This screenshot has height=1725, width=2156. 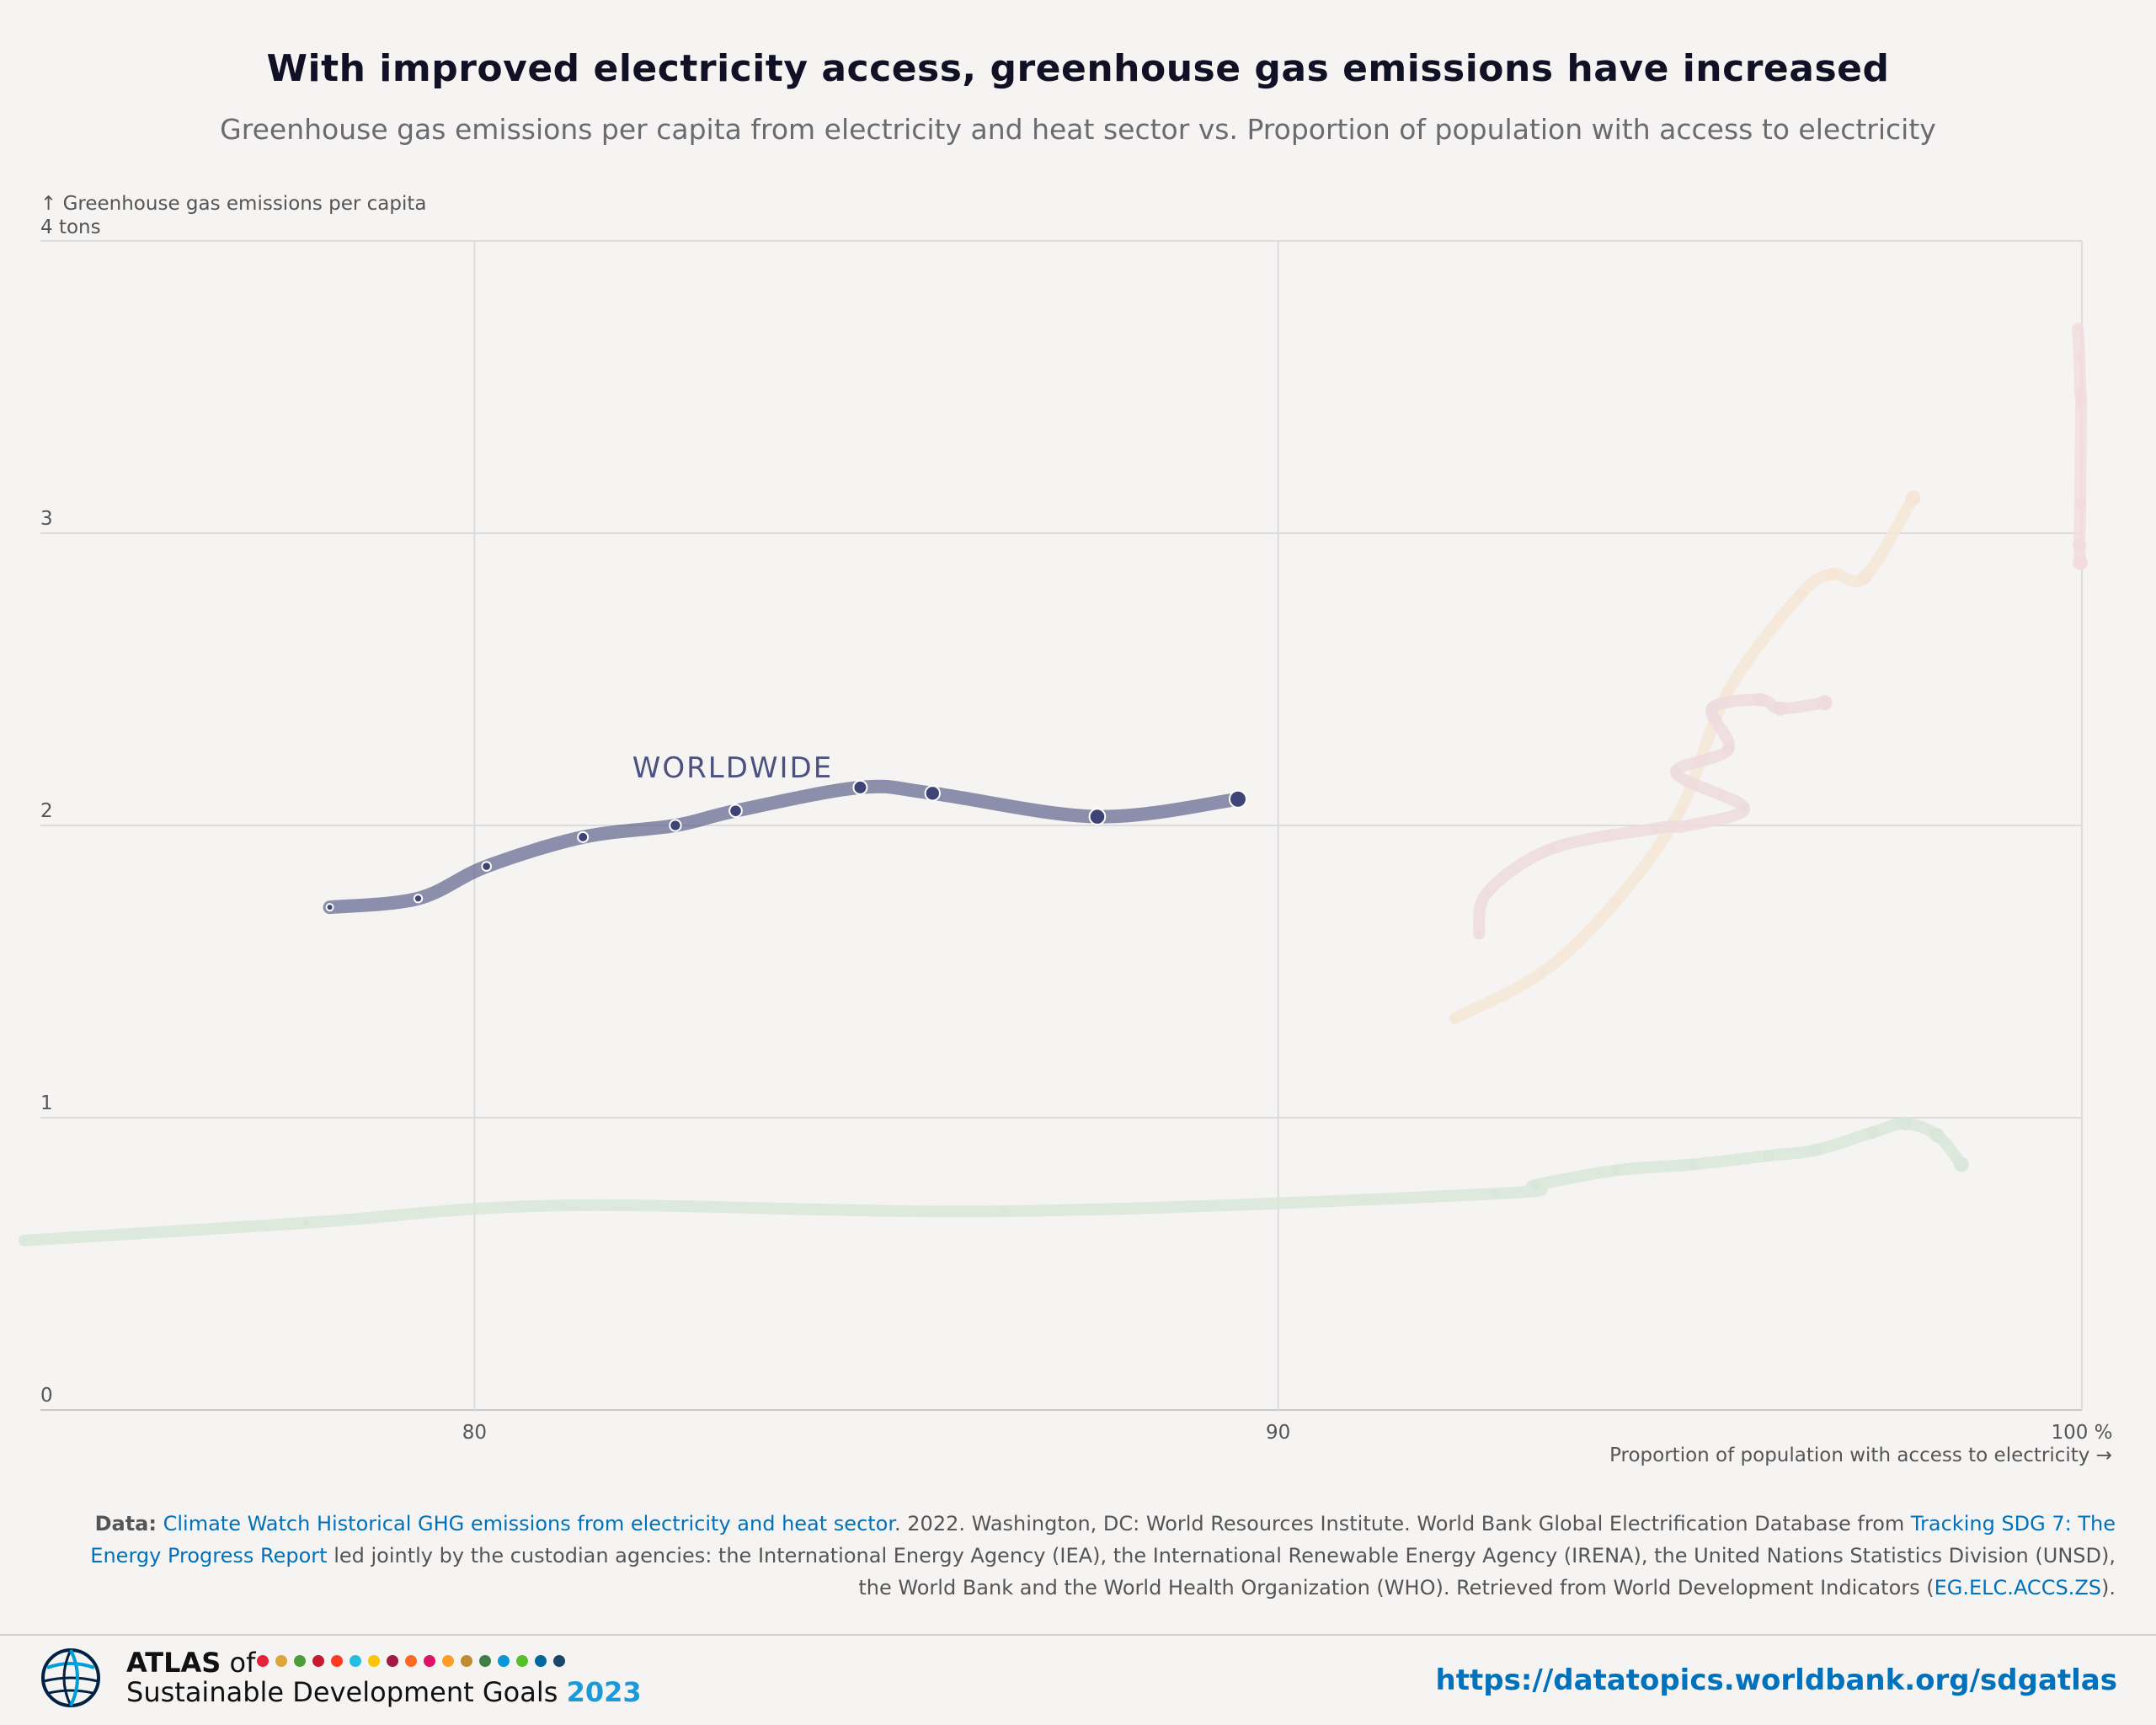 I want to click on y-tick-label: 0, so click(x=46, y=1396).